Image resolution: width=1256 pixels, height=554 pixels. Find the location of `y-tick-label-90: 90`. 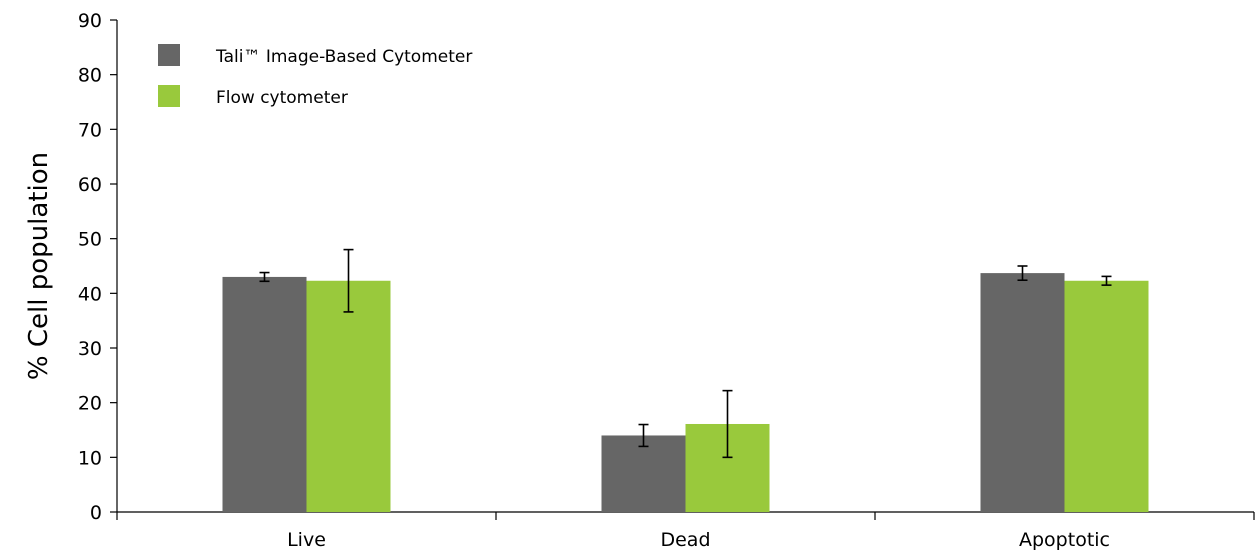

y-tick-label-90: 90 is located at coordinates (90, 21).